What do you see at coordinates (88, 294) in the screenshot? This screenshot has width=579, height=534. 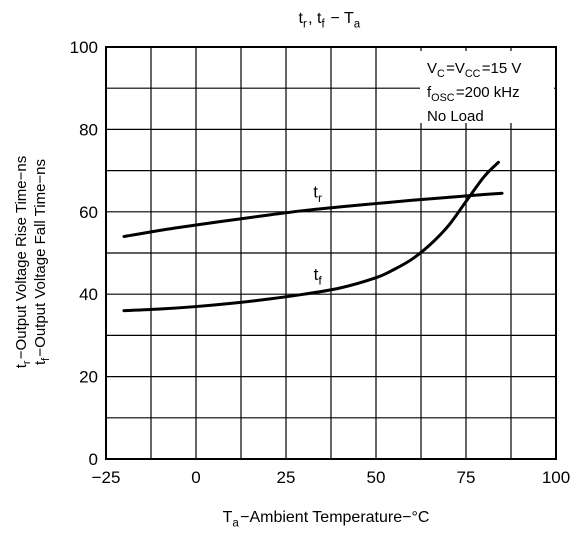 I see `y-tick-label: 40` at bounding box center [88, 294].